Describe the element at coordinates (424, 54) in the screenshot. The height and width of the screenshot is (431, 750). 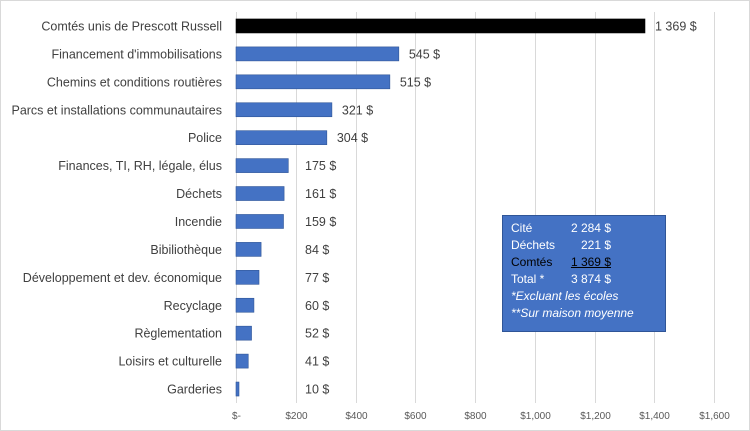
I see `data-label: 545 $` at that location.